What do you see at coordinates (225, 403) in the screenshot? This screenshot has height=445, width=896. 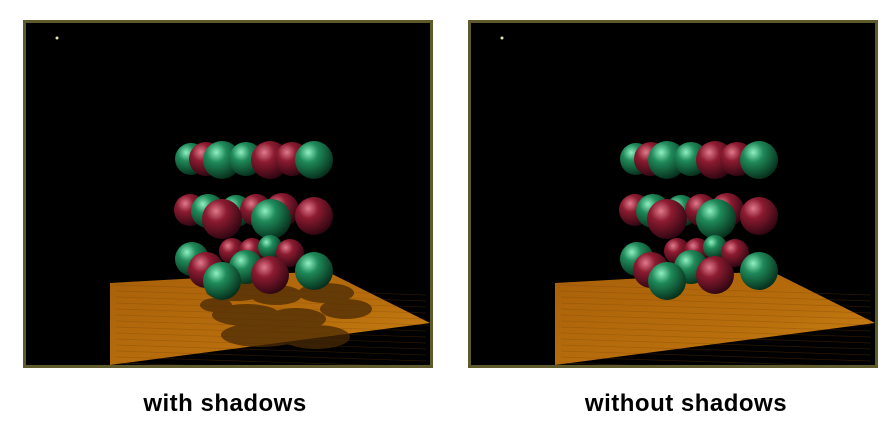 I see `caption-with-shadows: with shadows` at bounding box center [225, 403].